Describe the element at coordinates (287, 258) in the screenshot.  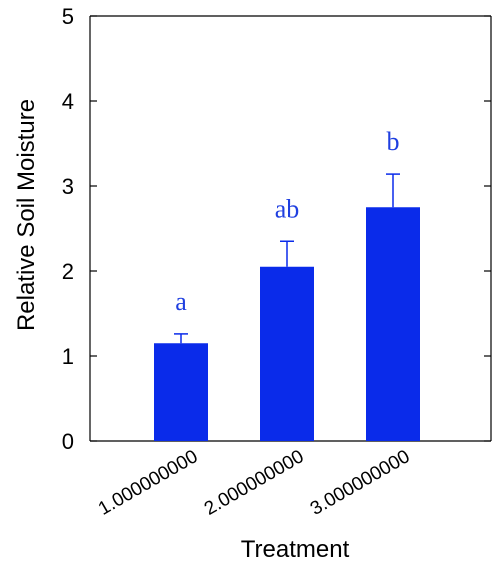
I see `error-bars-group` at that location.